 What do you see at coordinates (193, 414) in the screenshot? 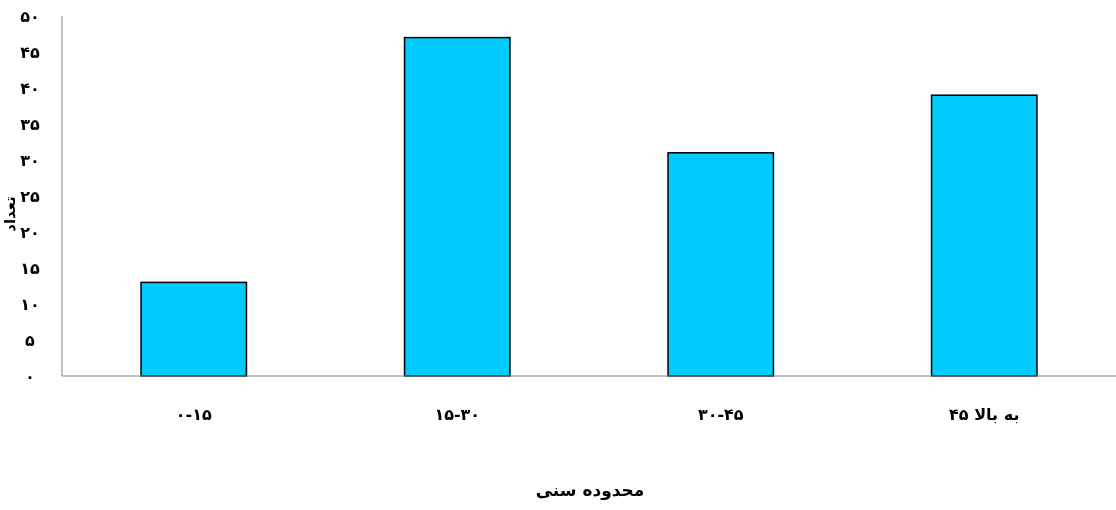
I see `x-tick-label: ۰-۱۵` at bounding box center [193, 414].